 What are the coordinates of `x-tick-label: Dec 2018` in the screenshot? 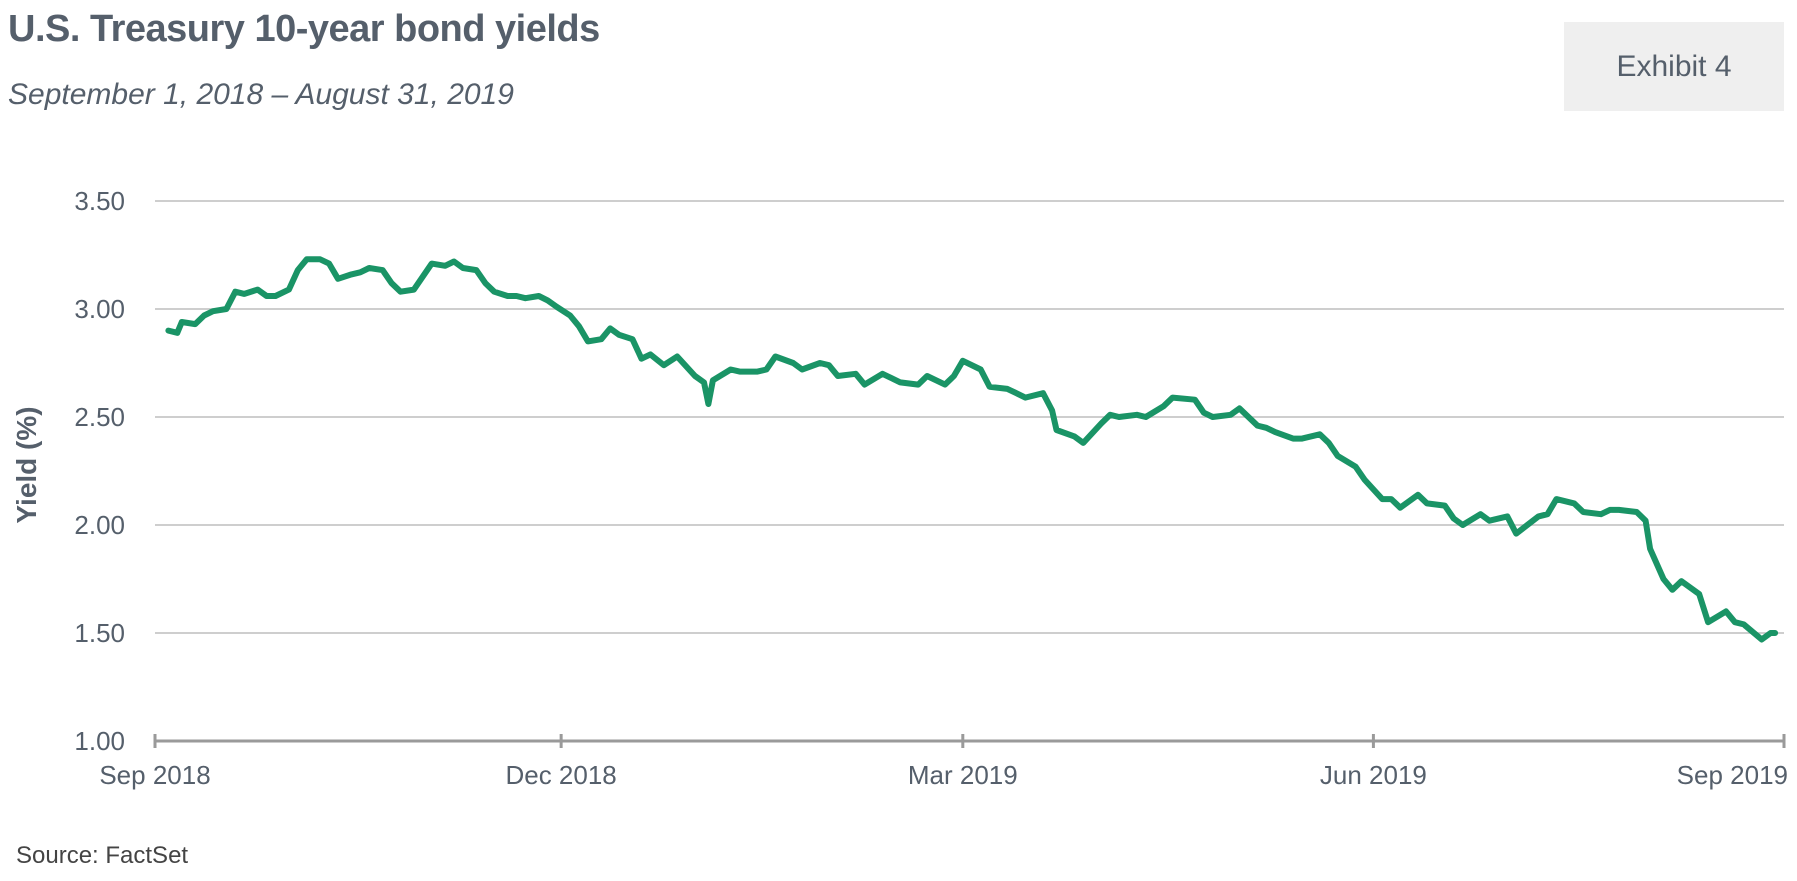 It's located at (560, 775).